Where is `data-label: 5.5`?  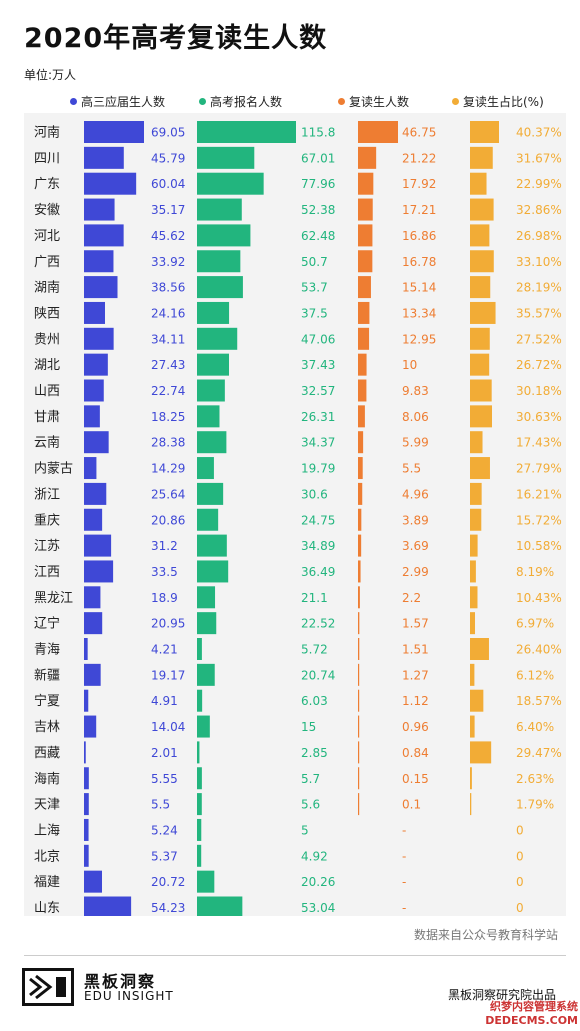
data-label: 5.5 is located at coordinates (160, 805).